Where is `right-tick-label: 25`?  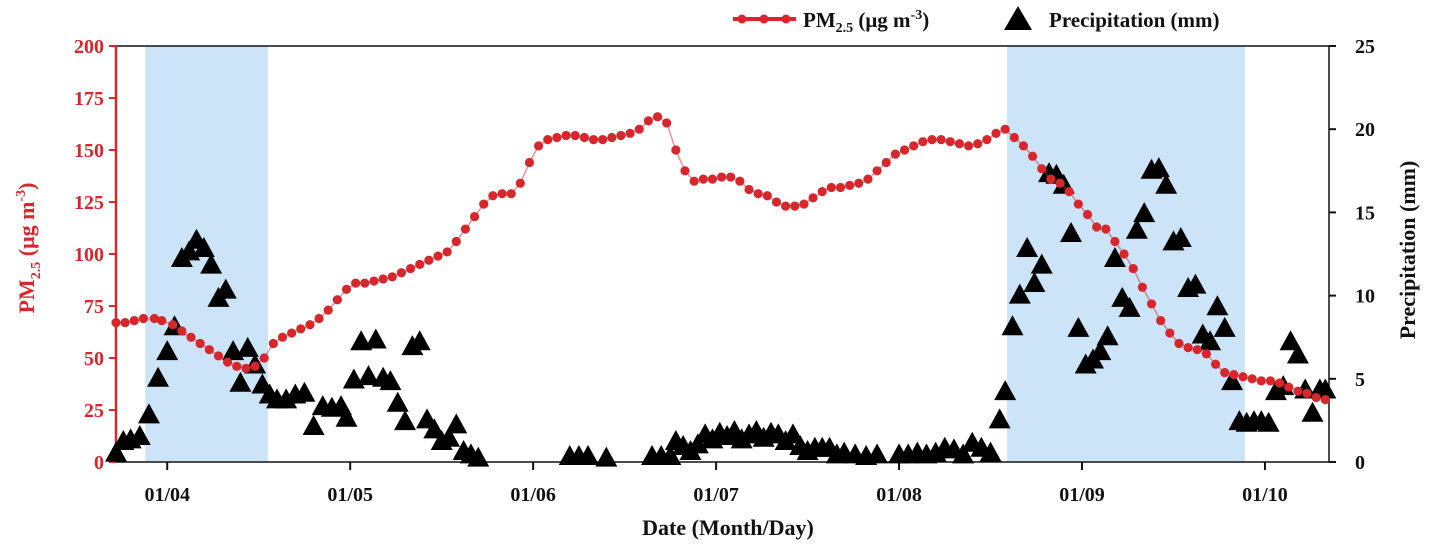
right-tick-label: 25 is located at coordinates (1365, 47).